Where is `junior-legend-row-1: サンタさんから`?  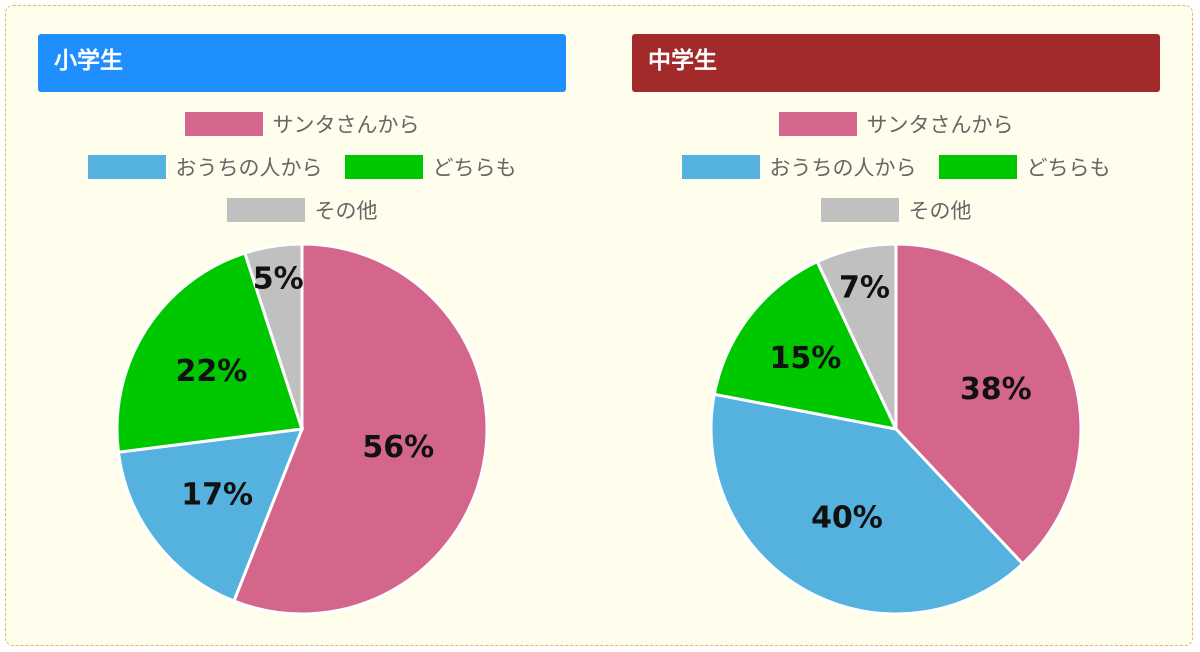 junior-legend-row-1: サンタさんから is located at coordinates (896, 124).